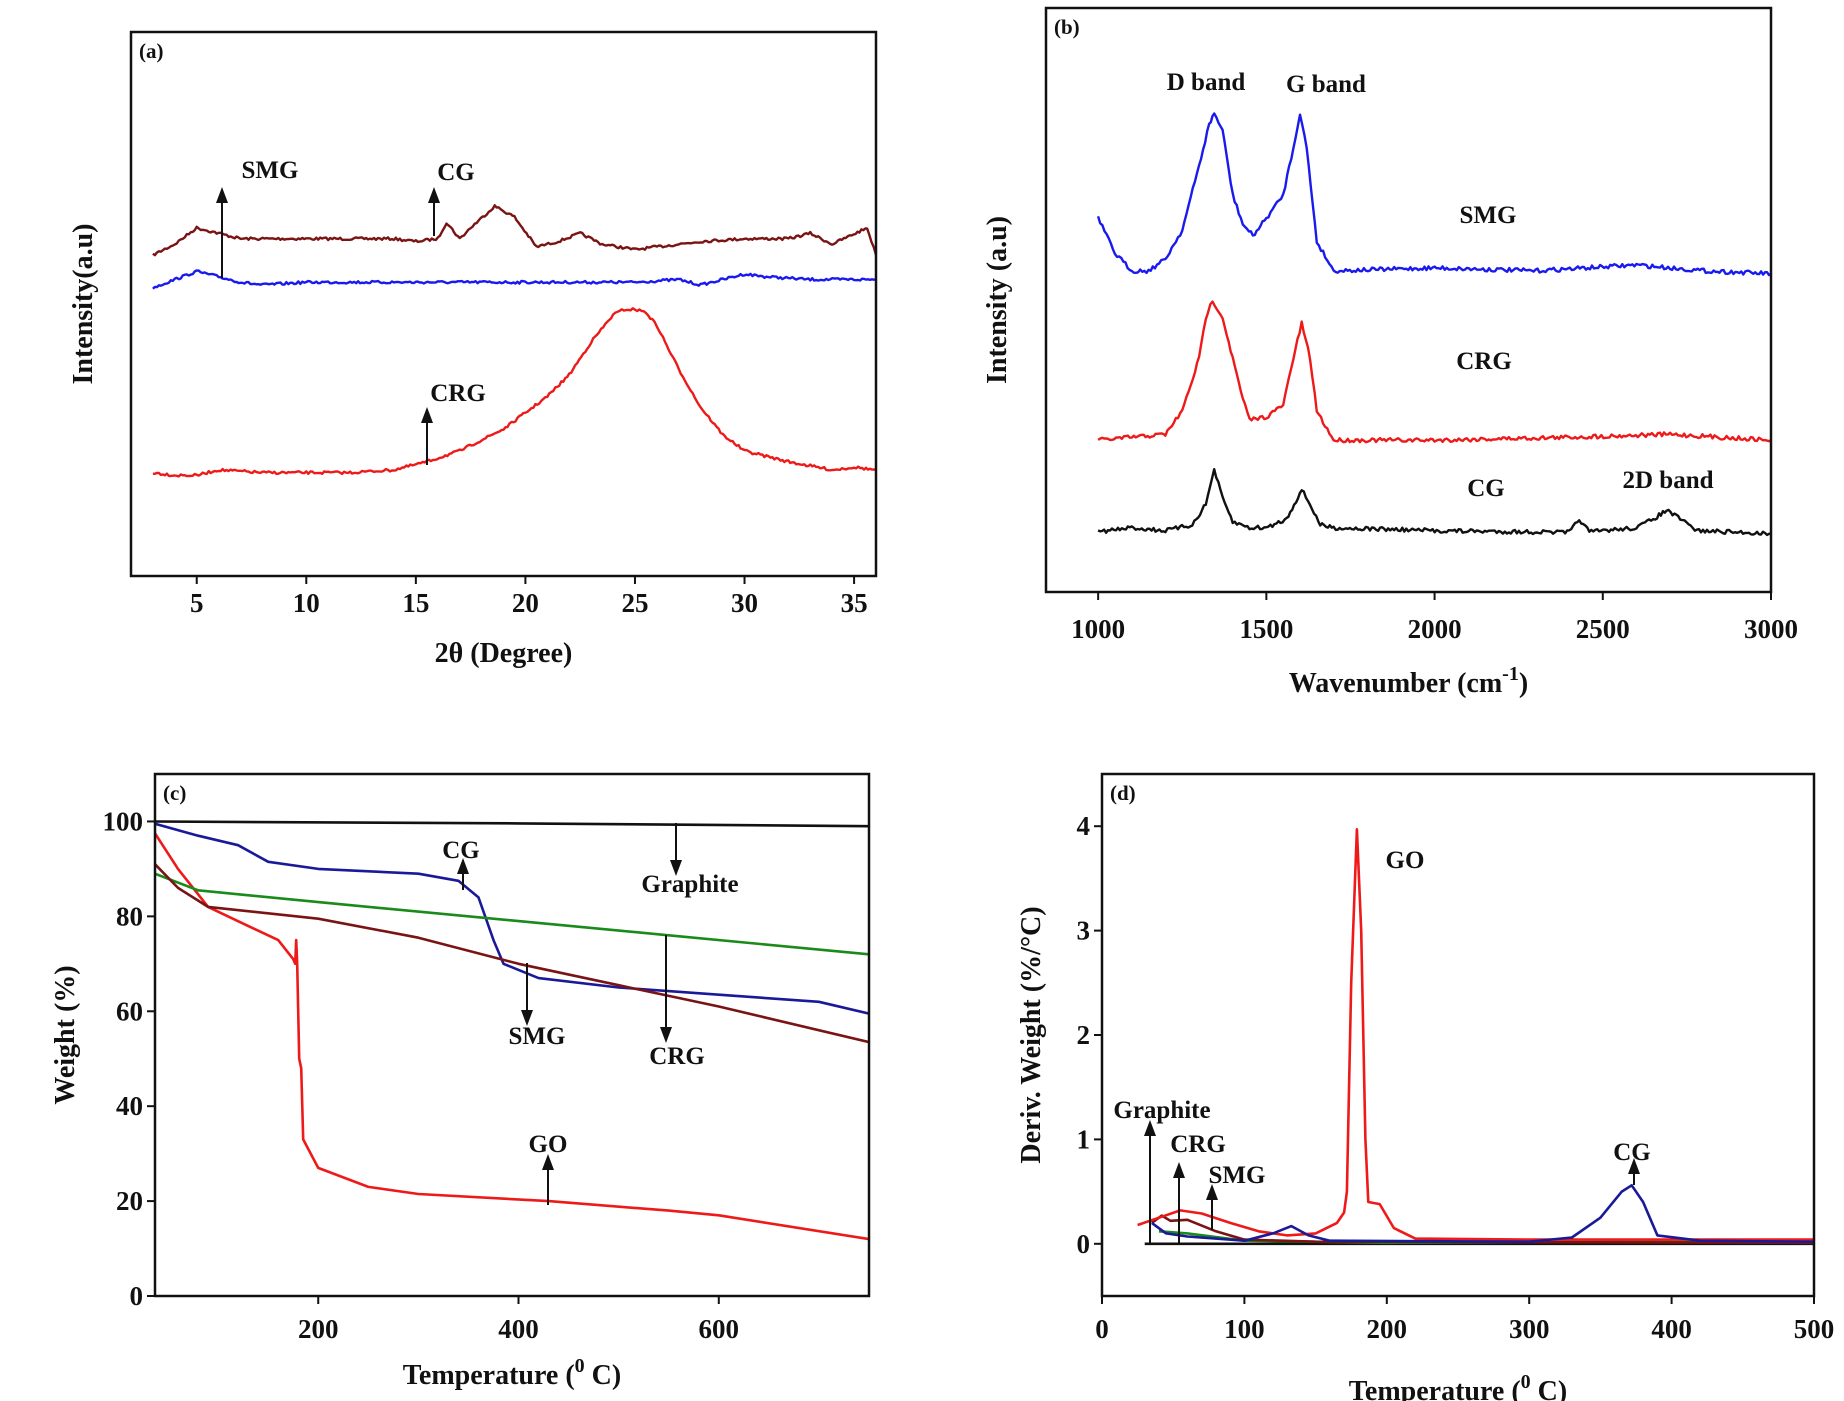  What do you see at coordinates (151, 51) in the screenshot?
I see `panel-tag: (a)` at bounding box center [151, 51].